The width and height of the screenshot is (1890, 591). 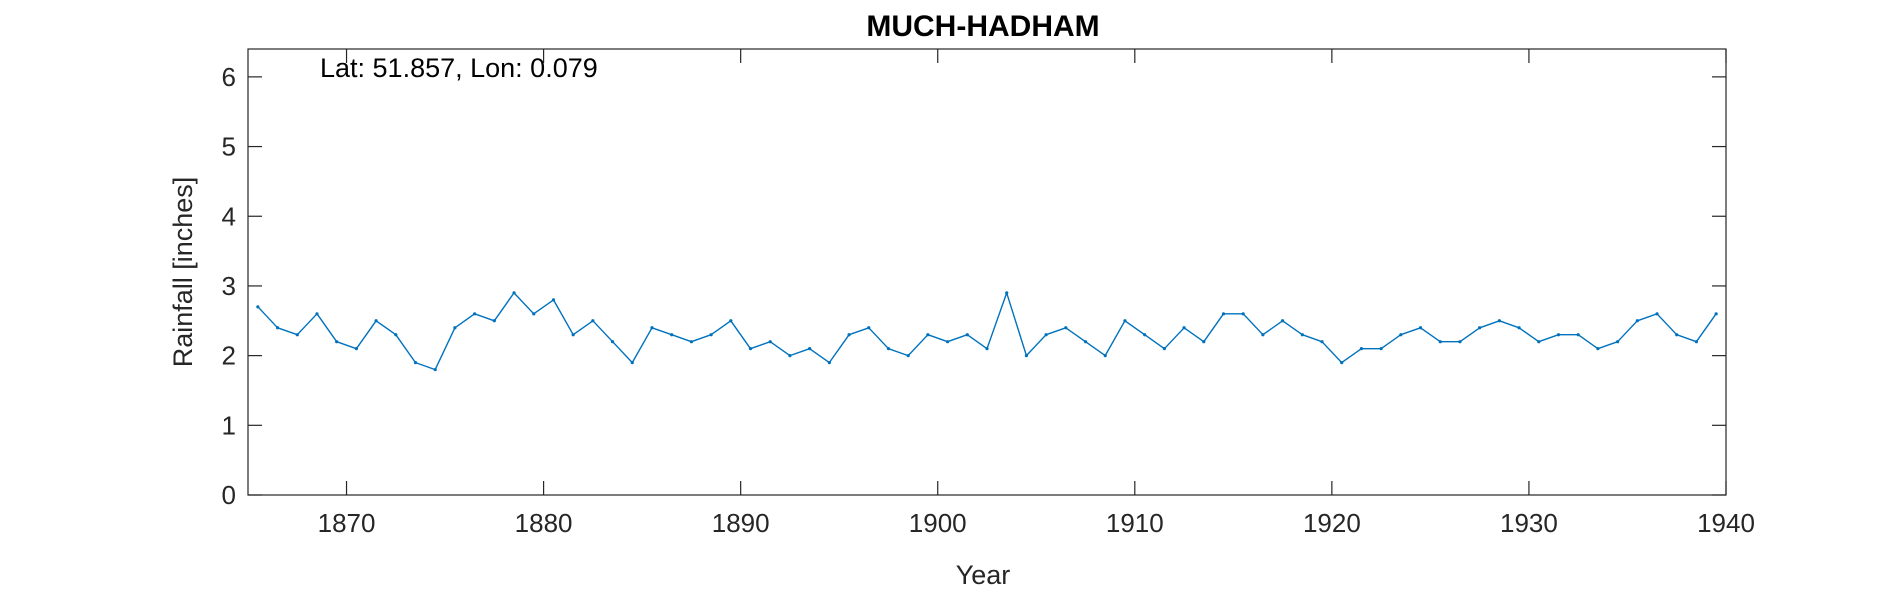 I want to click on y-tick-label: 0, so click(x=229, y=495).